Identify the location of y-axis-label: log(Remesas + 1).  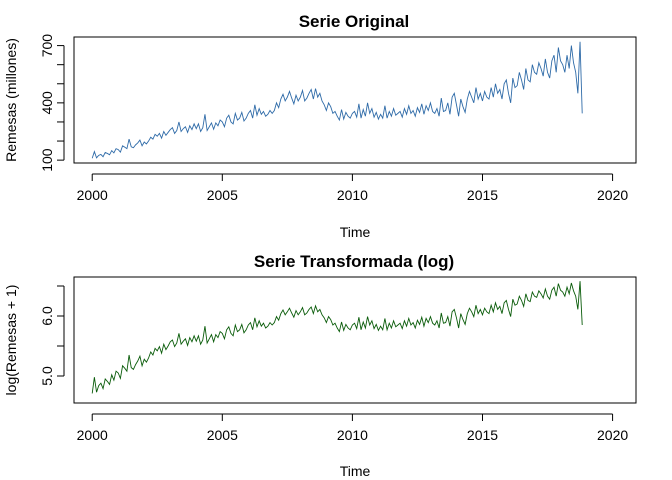
(11, 340).